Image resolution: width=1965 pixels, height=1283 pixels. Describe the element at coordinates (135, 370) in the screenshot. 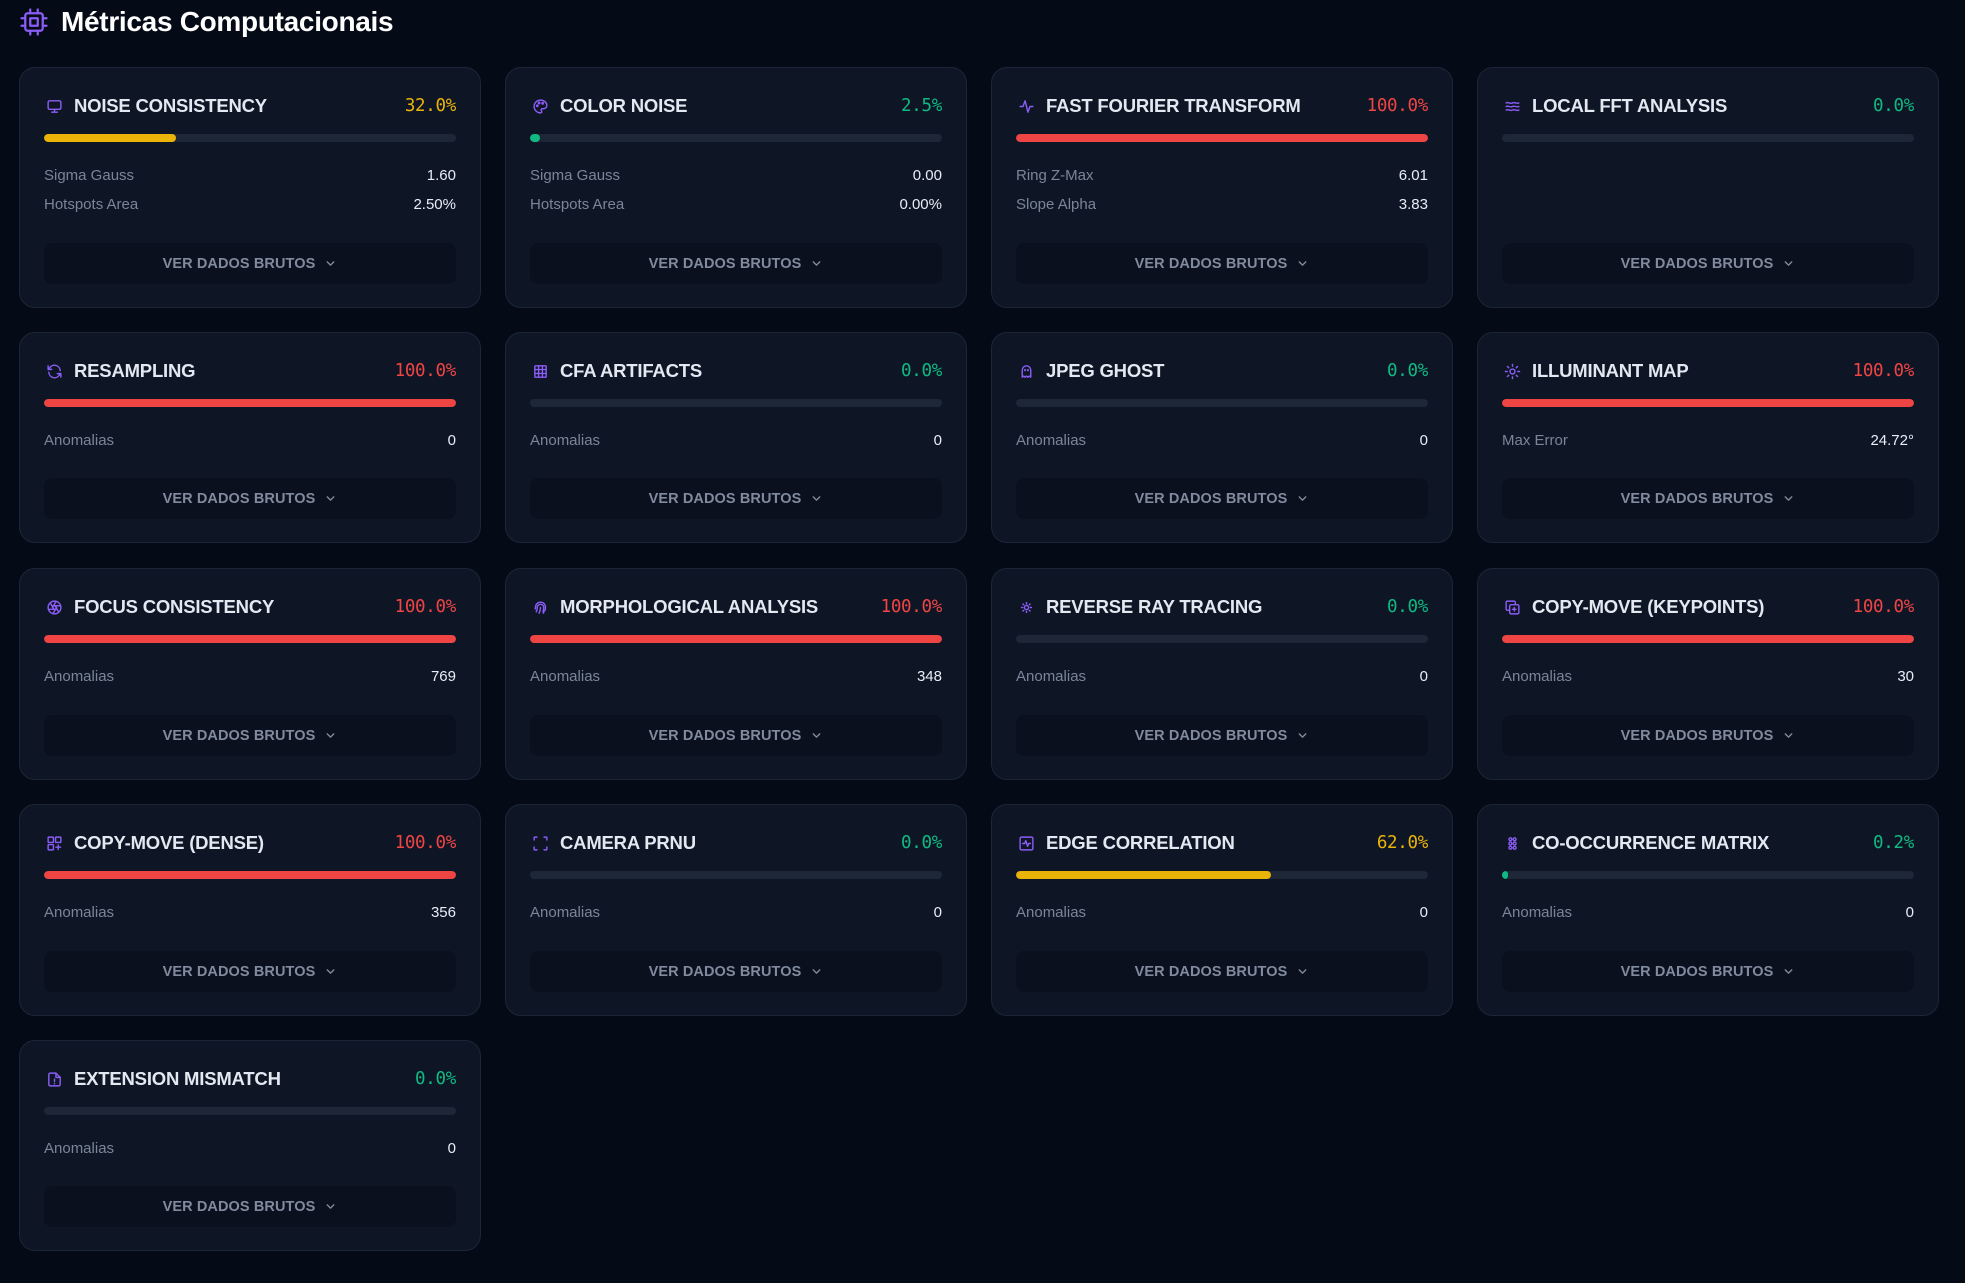

I see `card-title: RESAMPLING` at that location.